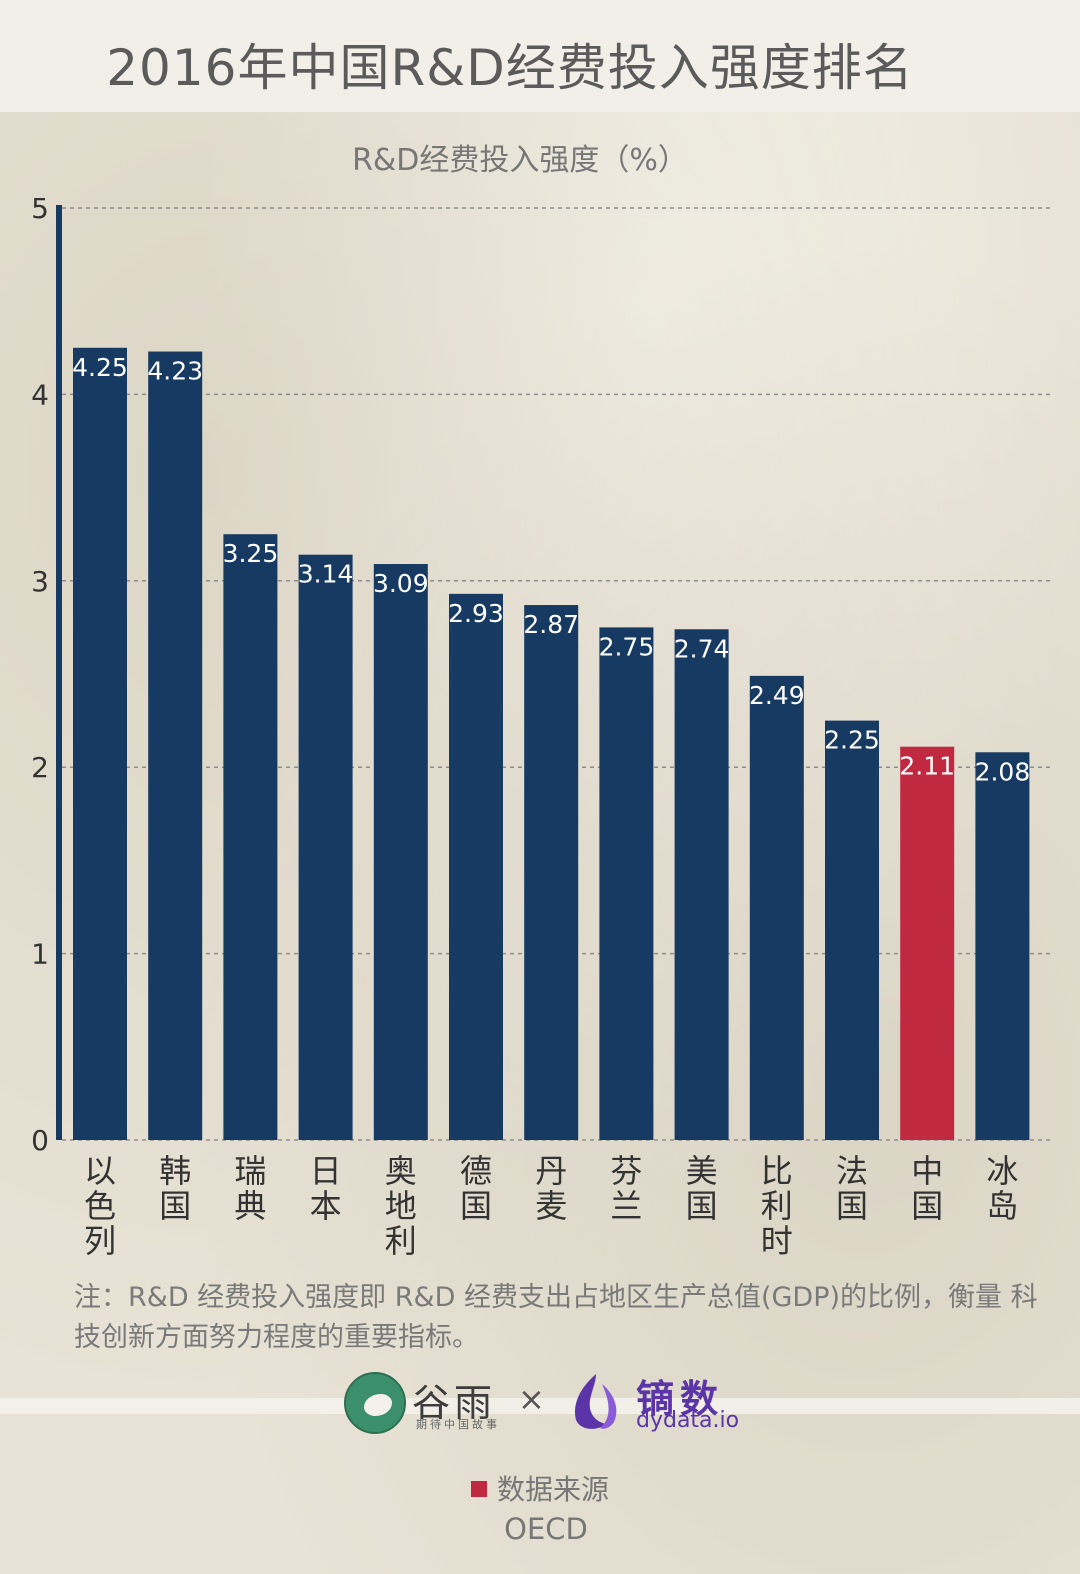 The height and width of the screenshot is (1574, 1080). I want to click on source-marker-icon, so click(478, 1489).